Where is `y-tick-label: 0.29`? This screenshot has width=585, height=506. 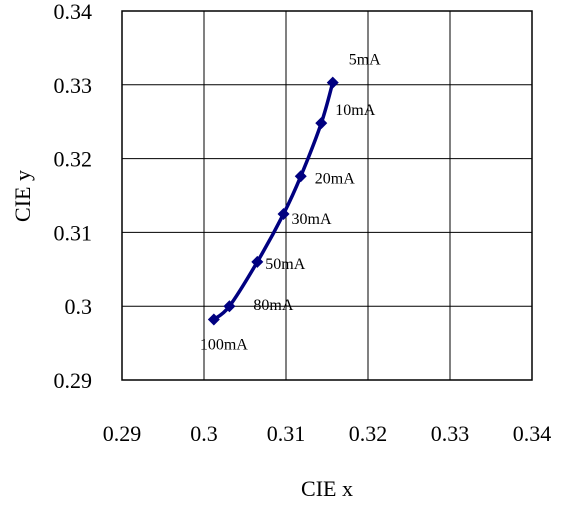 y-tick-label: 0.29 is located at coordinates (73, 380).